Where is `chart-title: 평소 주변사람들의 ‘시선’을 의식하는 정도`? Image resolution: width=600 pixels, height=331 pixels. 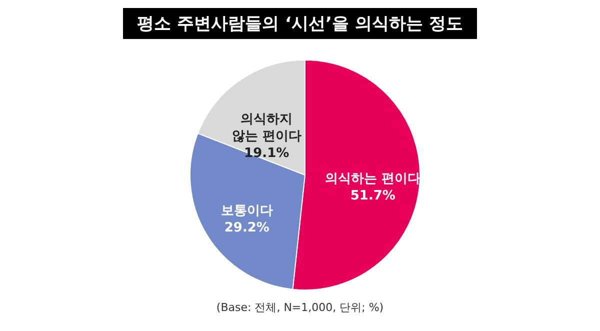
chart-title: 평소 주변사람들의 ‘시선’을 의식하는 정도 is located at coordinates (300, 23).